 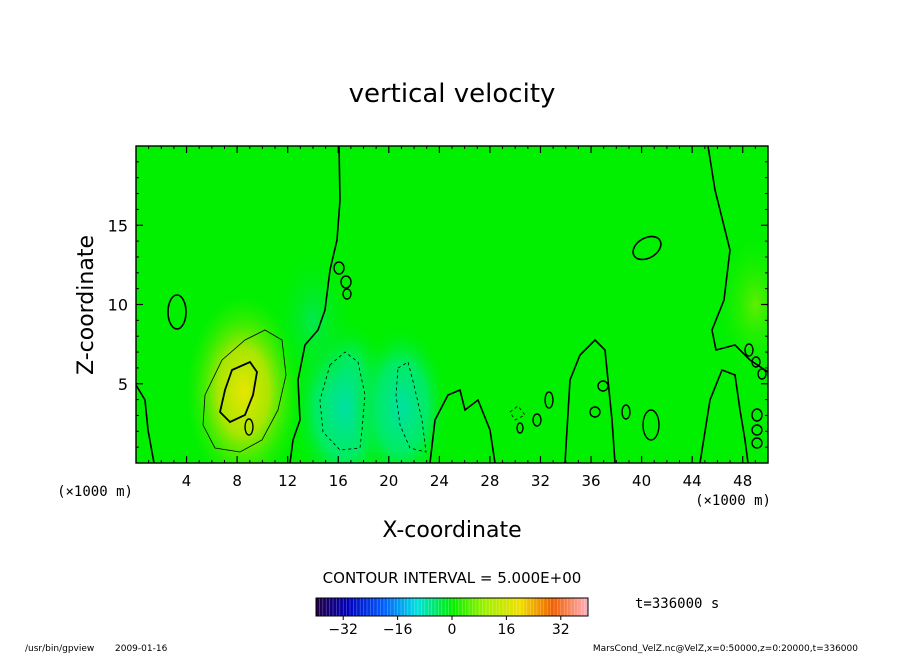 What do you see at coordinates (141, 649) in the screenshot?
I see `footer-date: 2009-01-16` at bounding box center [141, 649].